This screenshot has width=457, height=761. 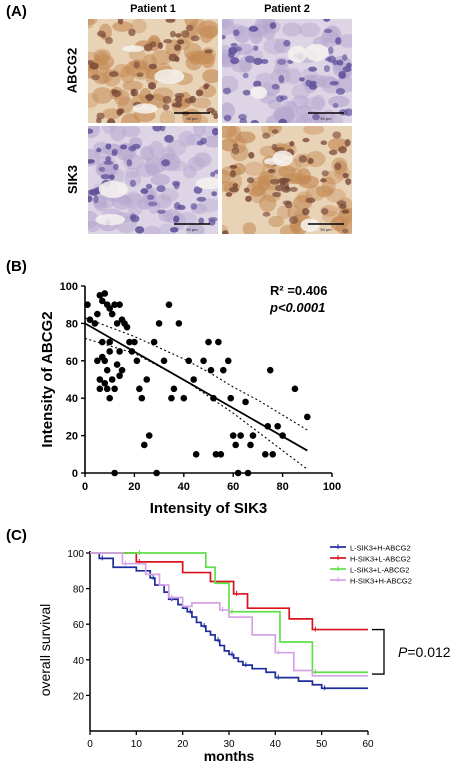 I want to click on x-axis-label: months, so click(x=229, y=754).